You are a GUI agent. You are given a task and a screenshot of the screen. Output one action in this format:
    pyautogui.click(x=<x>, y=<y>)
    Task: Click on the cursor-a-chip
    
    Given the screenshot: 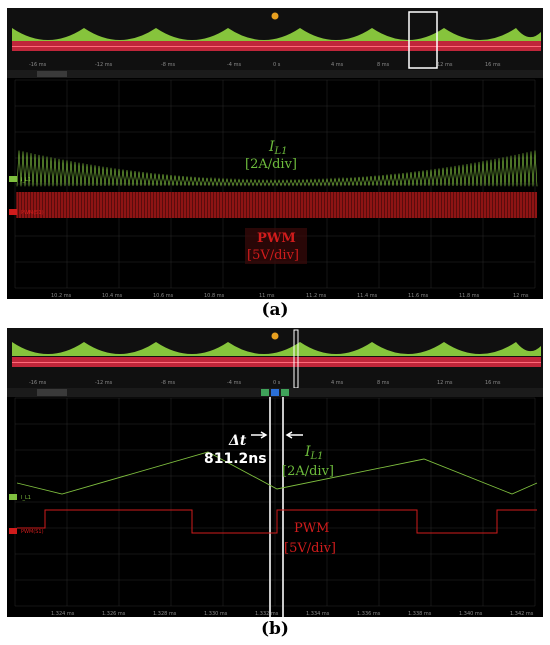 What is the action you would take?
    pyautogui.click(x=265, y=392)
    